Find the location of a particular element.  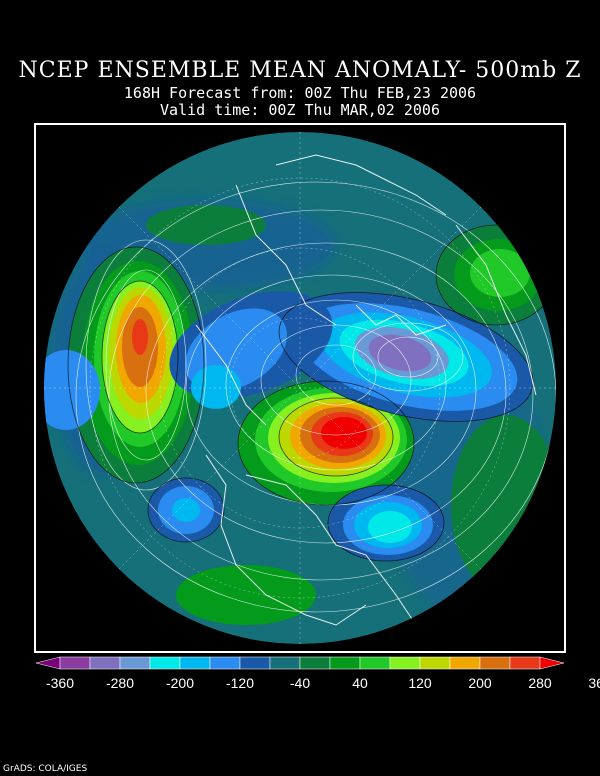

colorbar-tick-label: 200 is located at coordinates (480, 683).